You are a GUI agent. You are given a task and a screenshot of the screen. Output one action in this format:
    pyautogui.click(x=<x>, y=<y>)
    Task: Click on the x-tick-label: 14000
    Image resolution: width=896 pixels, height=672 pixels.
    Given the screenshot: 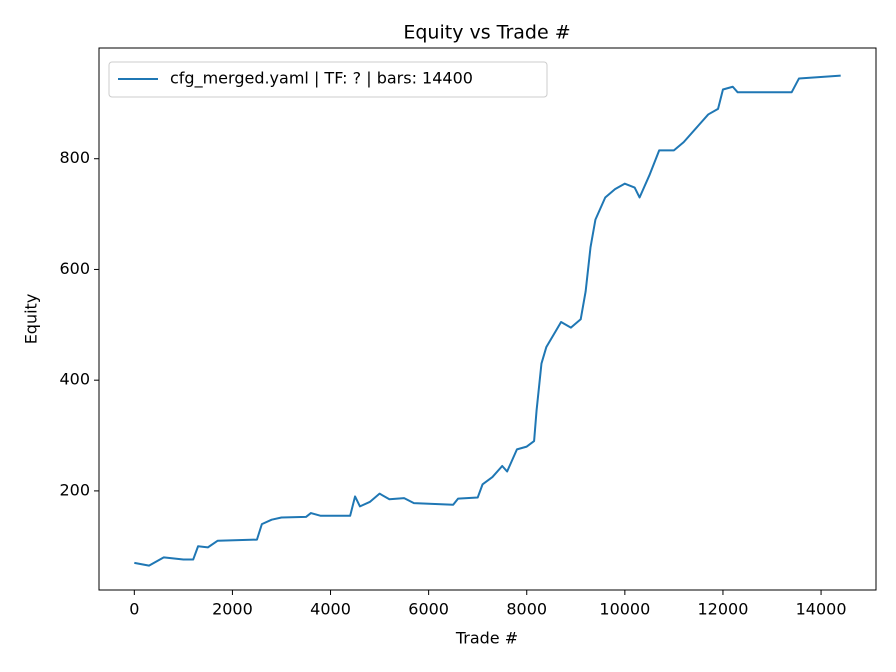 What is the action you would take?
    pyautogui.click(x=821, y=609)
    